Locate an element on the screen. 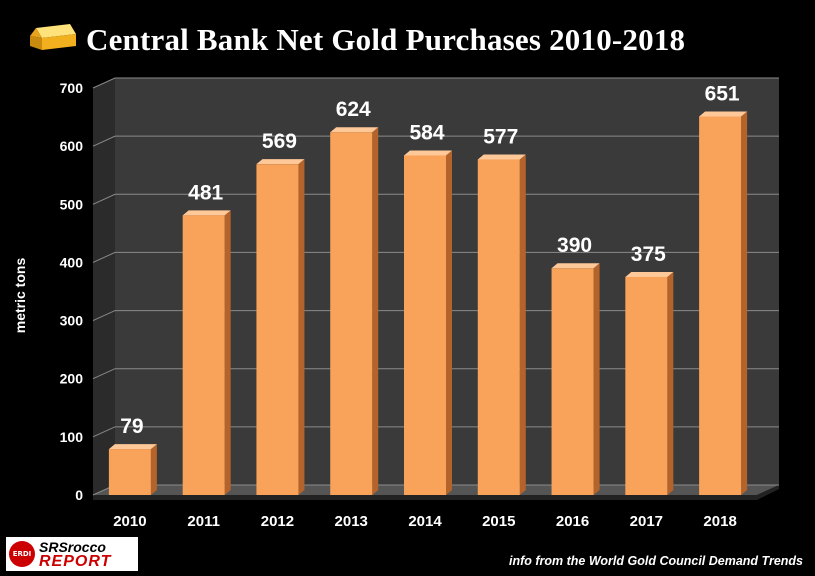 This screenshot has height=576, width=815. data-label: 651 is located at coordinates (722, 93).